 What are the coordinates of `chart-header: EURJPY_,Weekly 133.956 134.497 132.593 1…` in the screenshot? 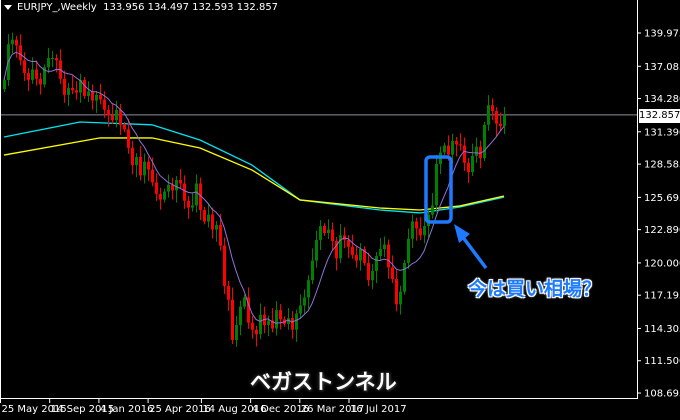 It's located at (141, 7).